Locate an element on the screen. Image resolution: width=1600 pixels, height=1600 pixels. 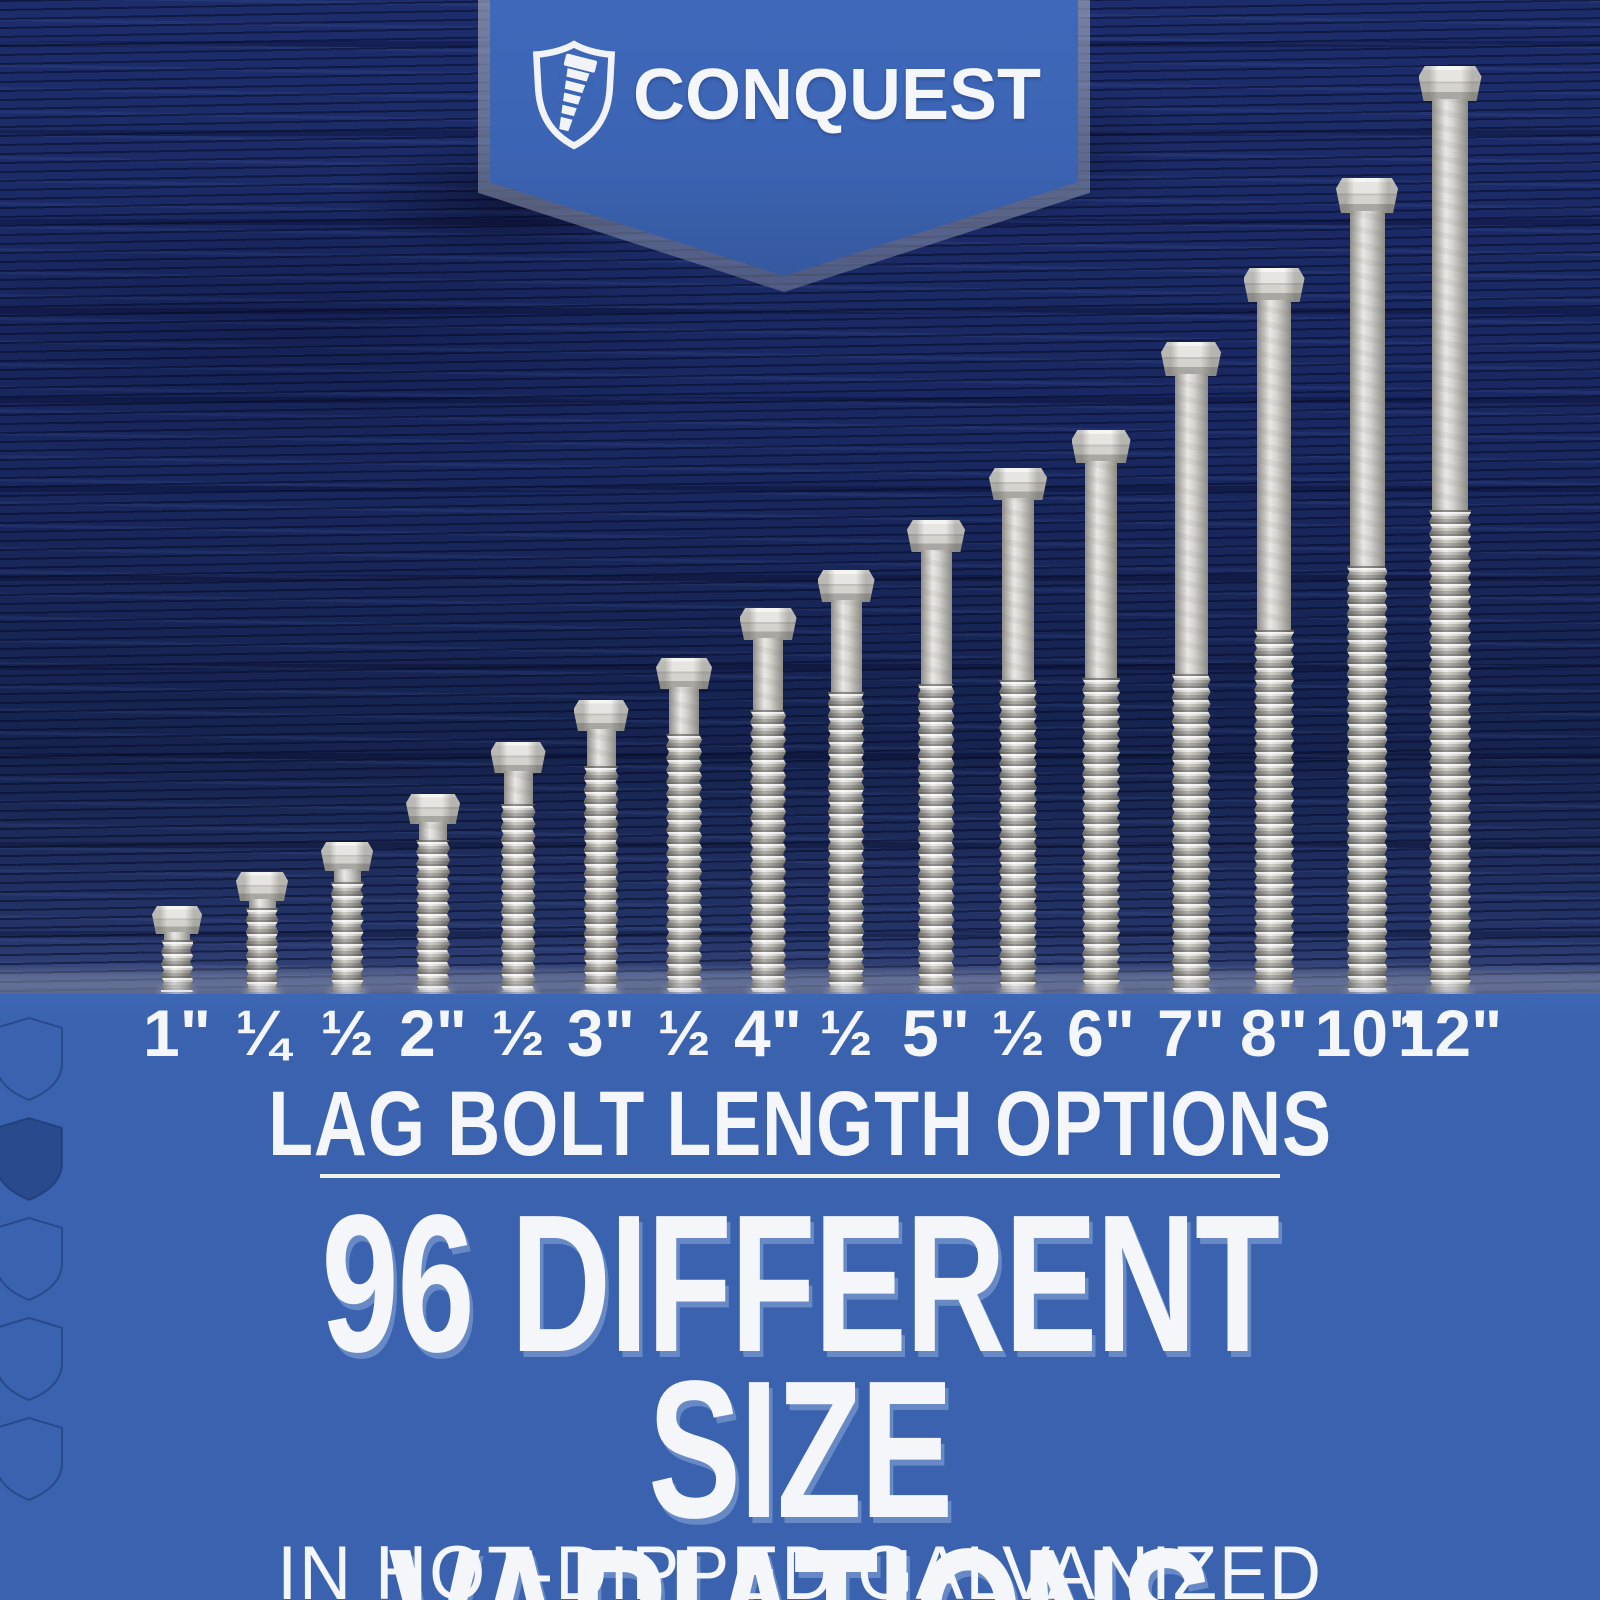
footer-text: IN HOT-DIPPED GALVANIZED is located at coordinates (800, 1565).